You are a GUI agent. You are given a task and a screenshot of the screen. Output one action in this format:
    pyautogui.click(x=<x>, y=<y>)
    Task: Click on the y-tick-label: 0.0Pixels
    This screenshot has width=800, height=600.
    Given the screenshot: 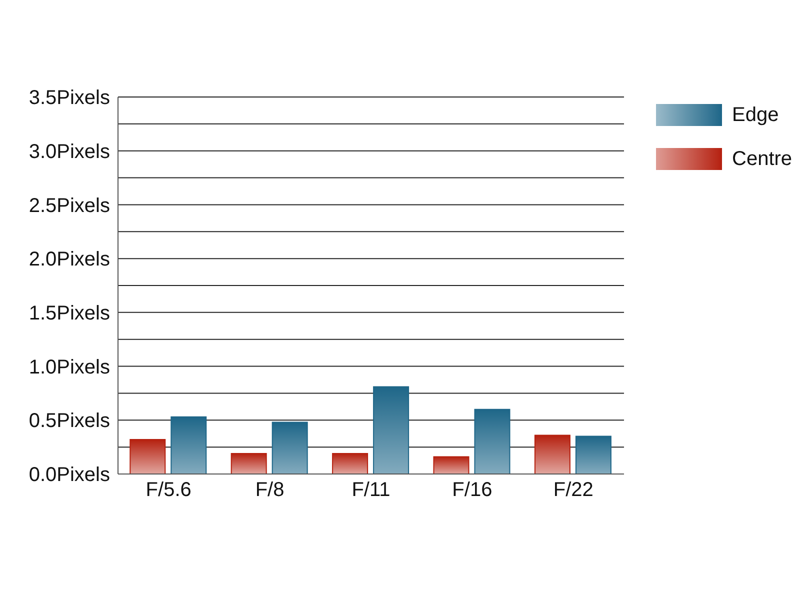 What is the action you would take?
    pyautogui.click(x=69, y=475)
    